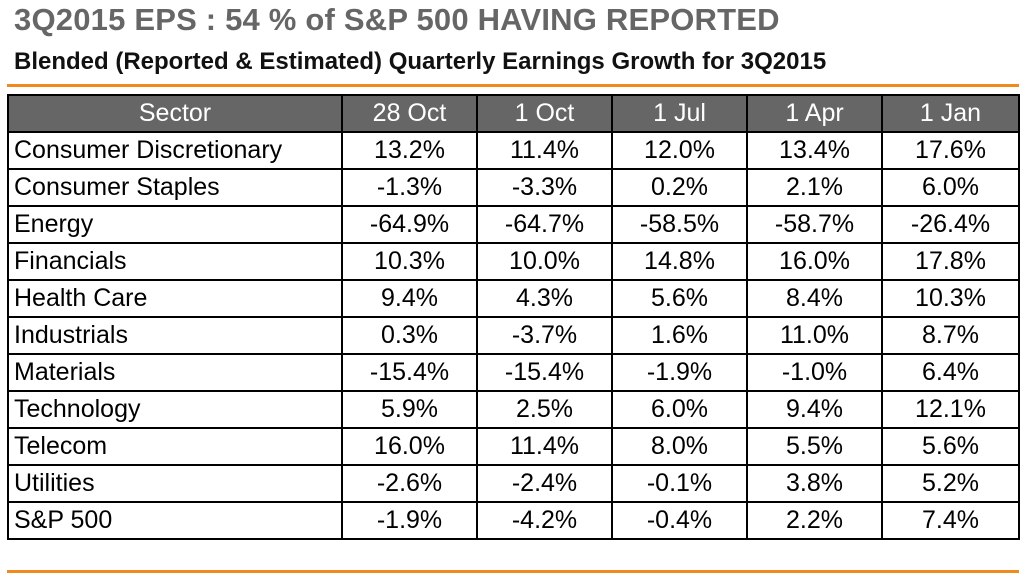 The width and height of the screenshot is (1024, 579). I want to click on table-row: Telecom 16.0% 11.4% 8.0% 5.5% 5.6%, so click(513, 446).